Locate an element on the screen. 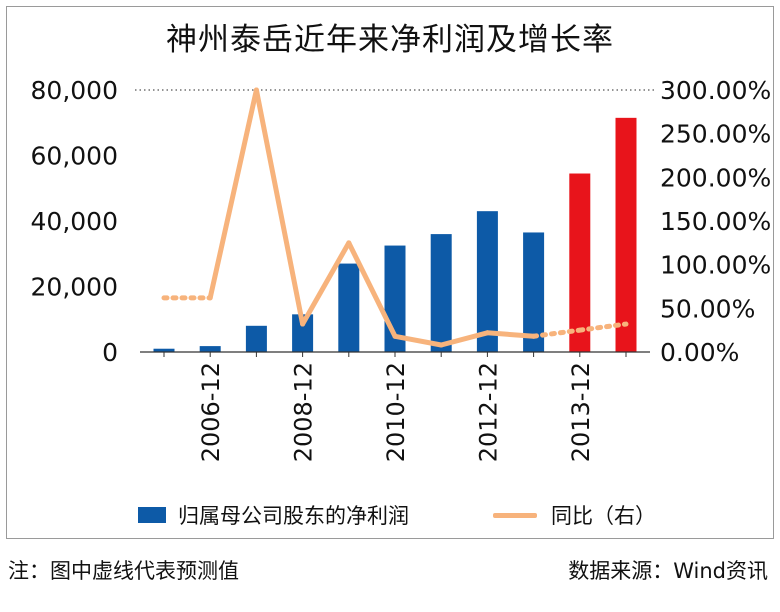 This screenshot has height=612, width=780. y-right-tick-label: 0.00% is located at coordinates (699, 352).